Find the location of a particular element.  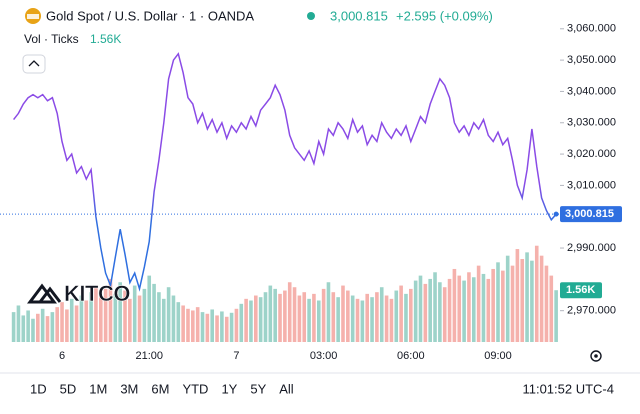

y-tick-label: 3,030.000 is located at coordinates (591, 123).